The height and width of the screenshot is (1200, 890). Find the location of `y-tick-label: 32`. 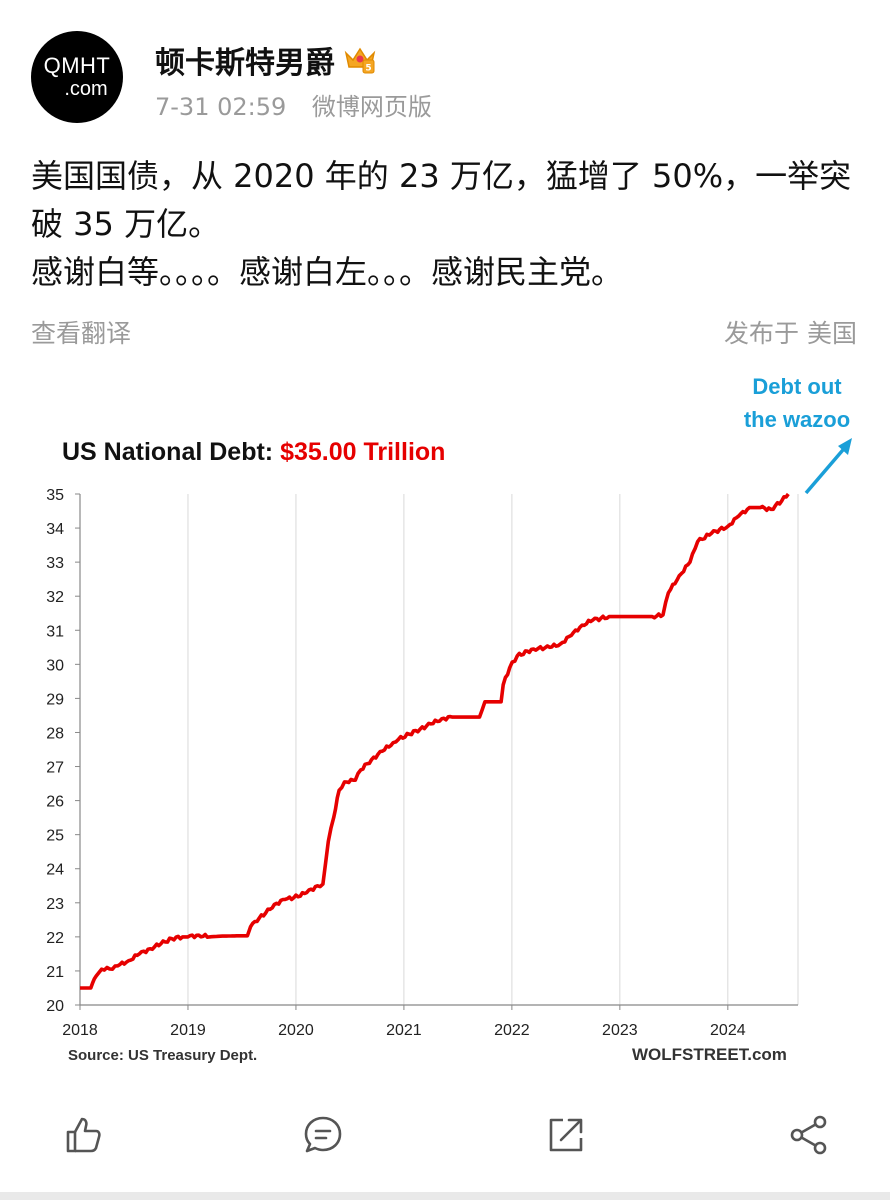

y-tick-label: 32 is located at coordinates (55, 597).